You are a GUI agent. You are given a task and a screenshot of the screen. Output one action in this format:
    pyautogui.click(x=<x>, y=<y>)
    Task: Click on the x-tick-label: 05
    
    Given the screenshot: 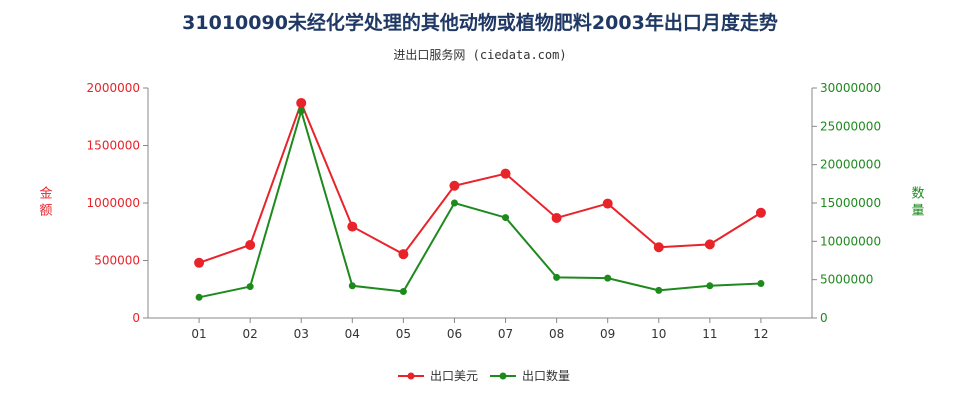 What is the action you would take?
    pyautogui.click(x=403, y=334)
    